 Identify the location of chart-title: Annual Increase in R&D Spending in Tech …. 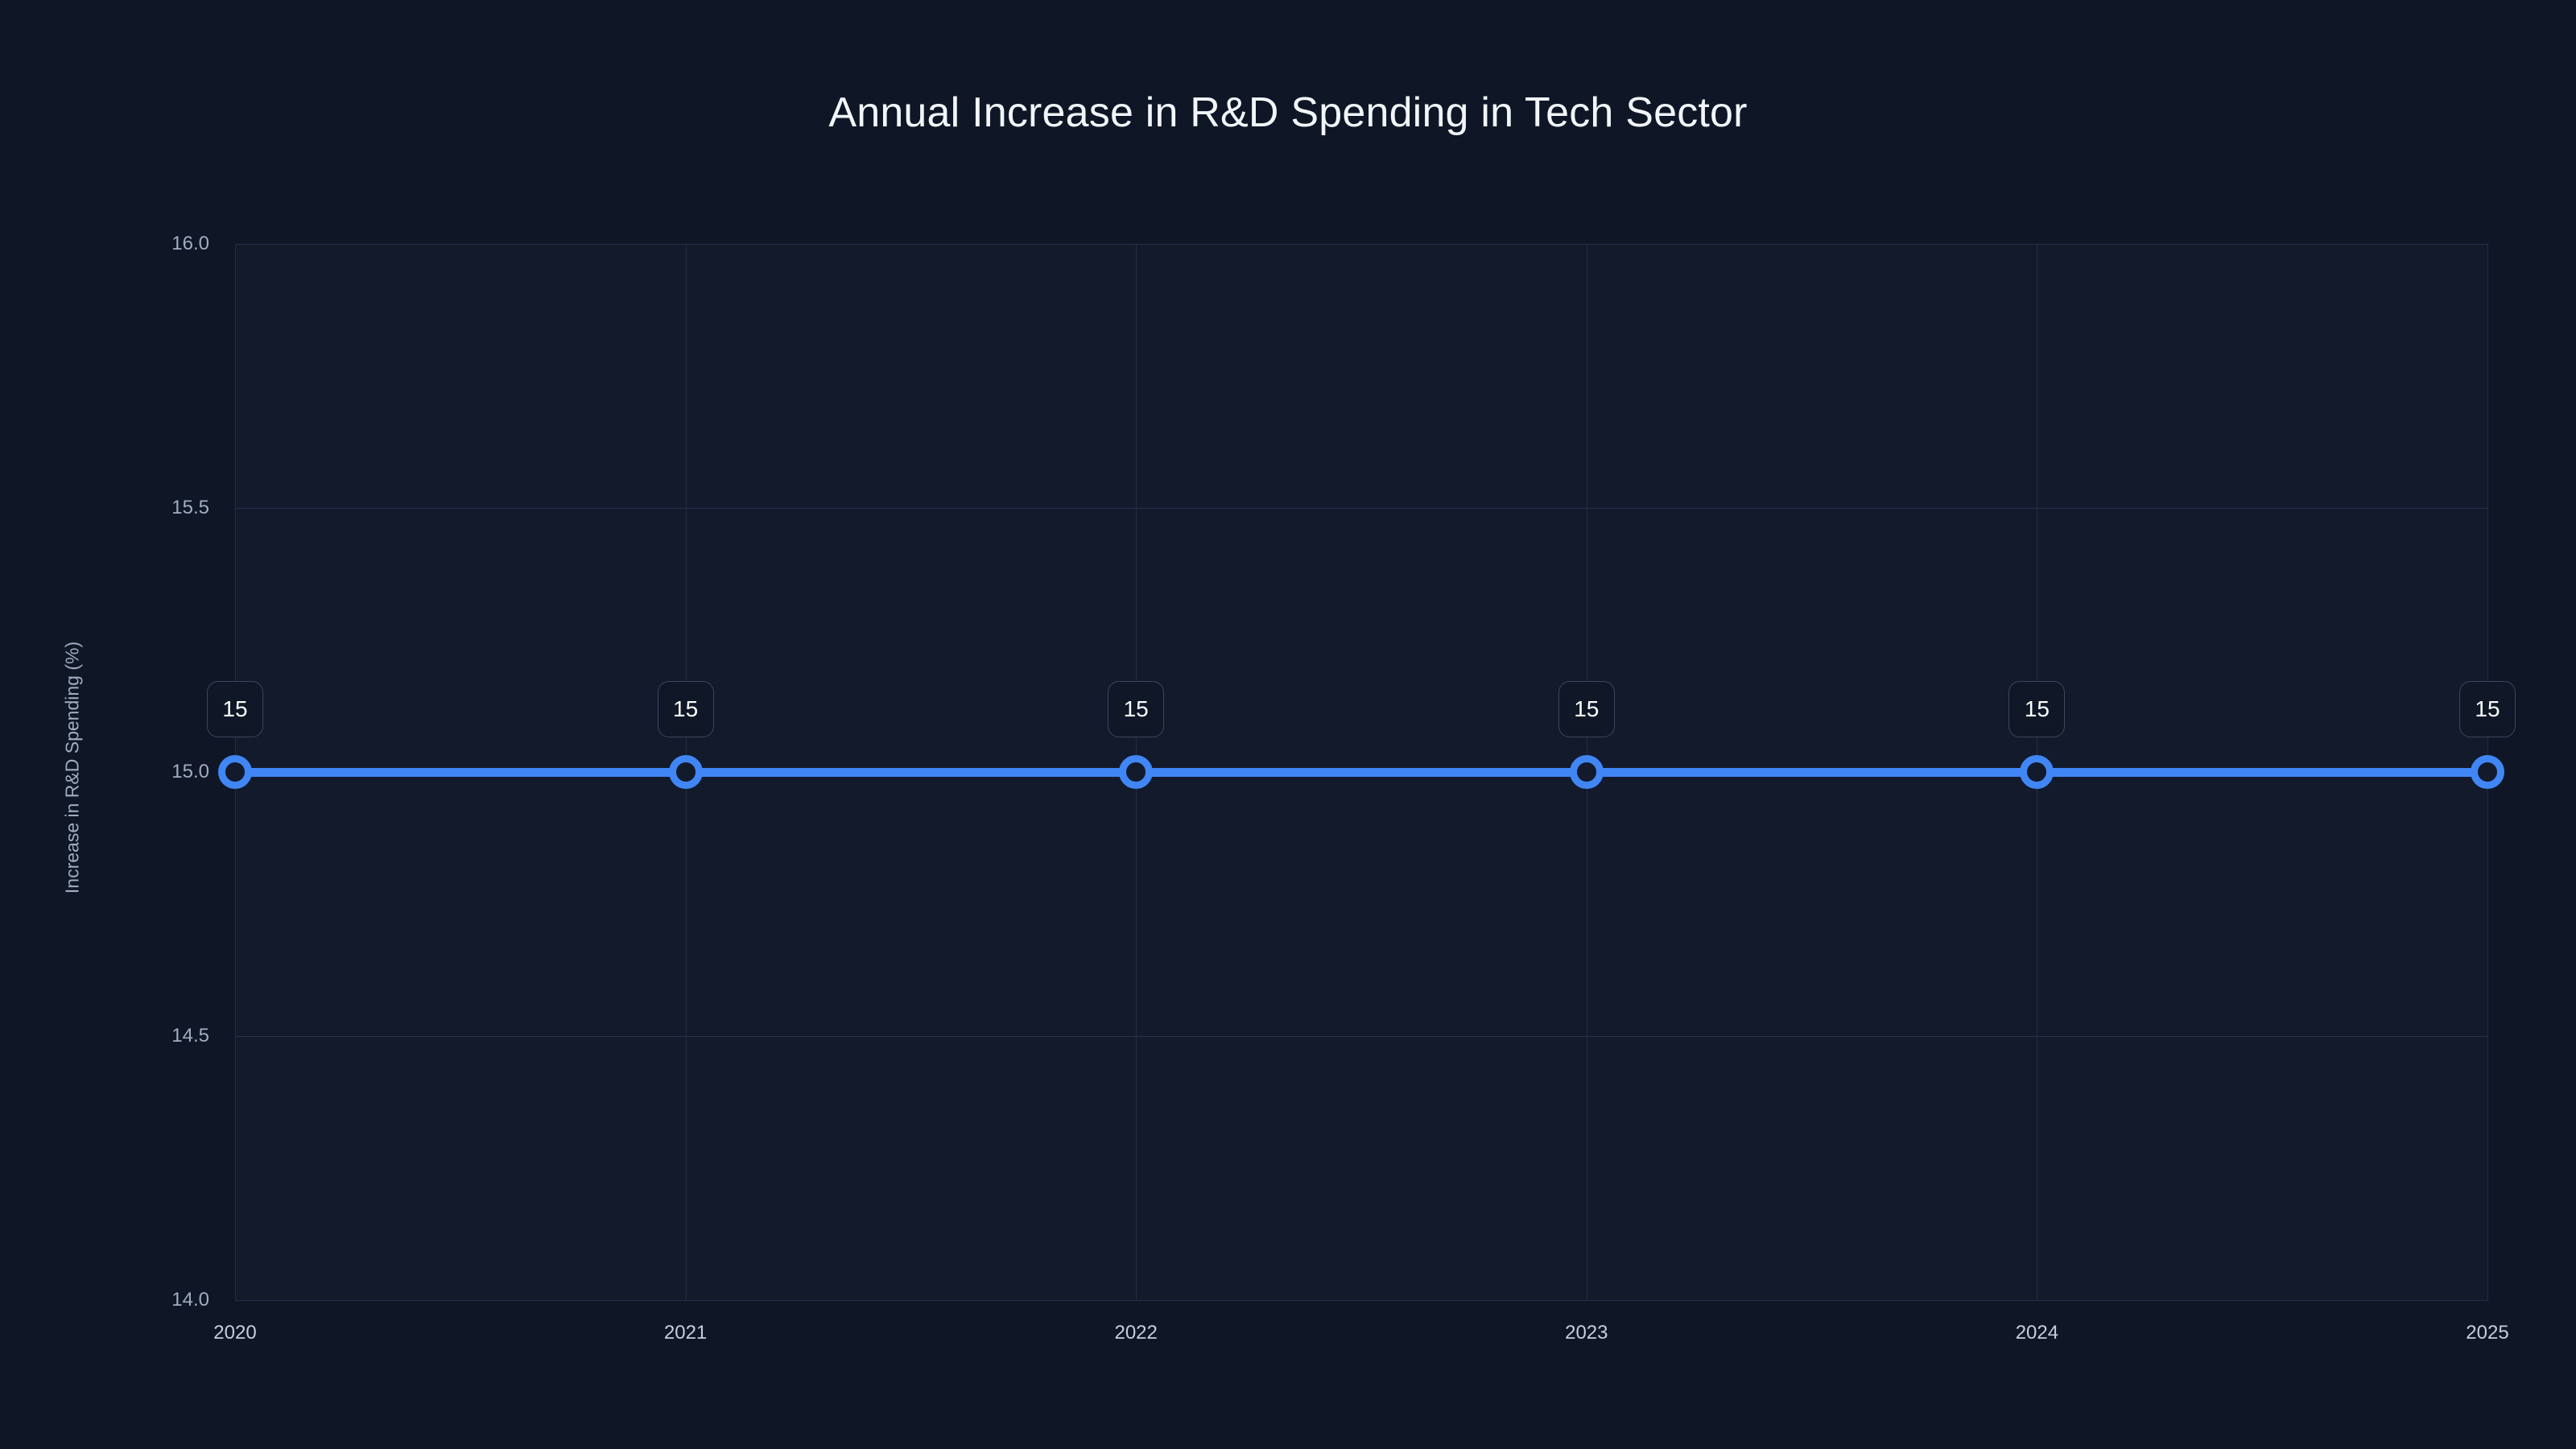
(1288, 112).